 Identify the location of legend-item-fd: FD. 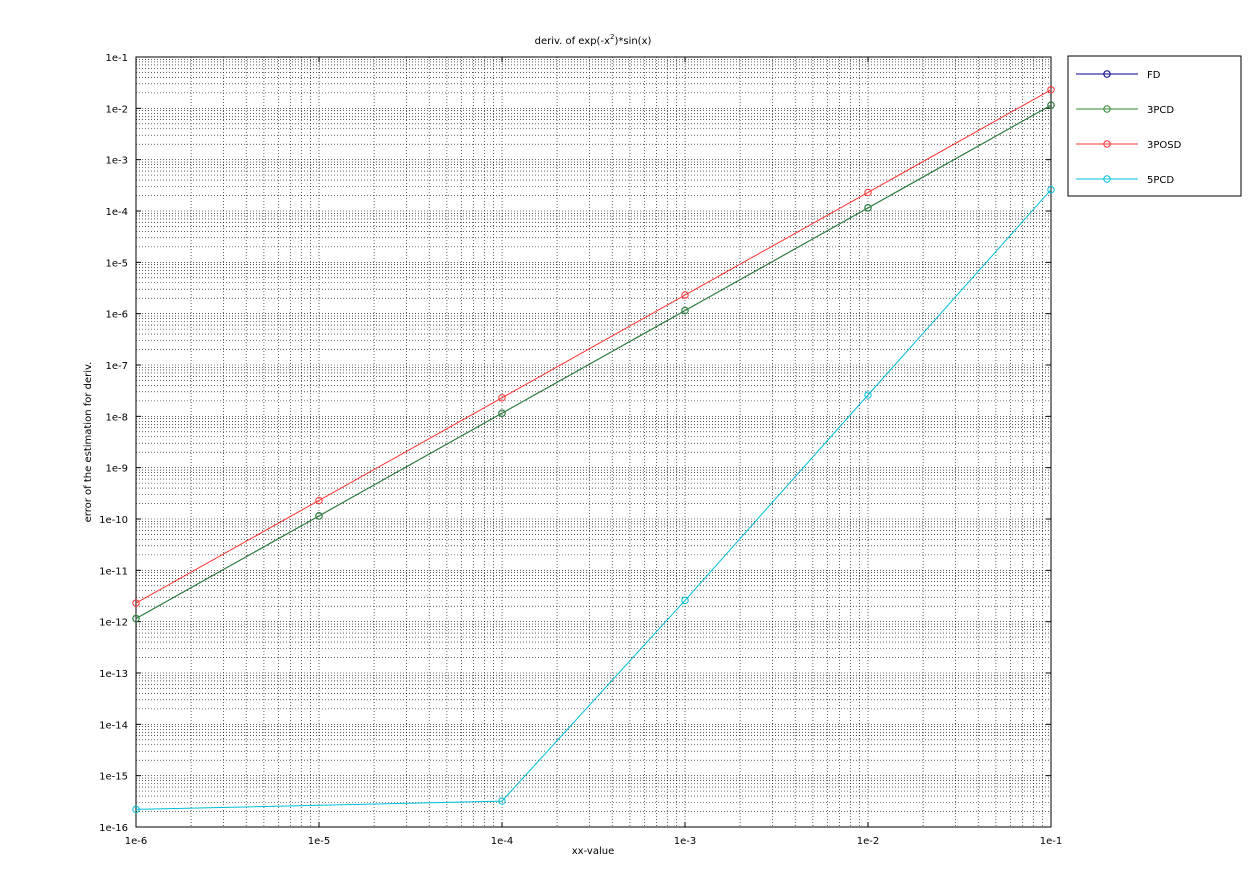
(1118, 75).